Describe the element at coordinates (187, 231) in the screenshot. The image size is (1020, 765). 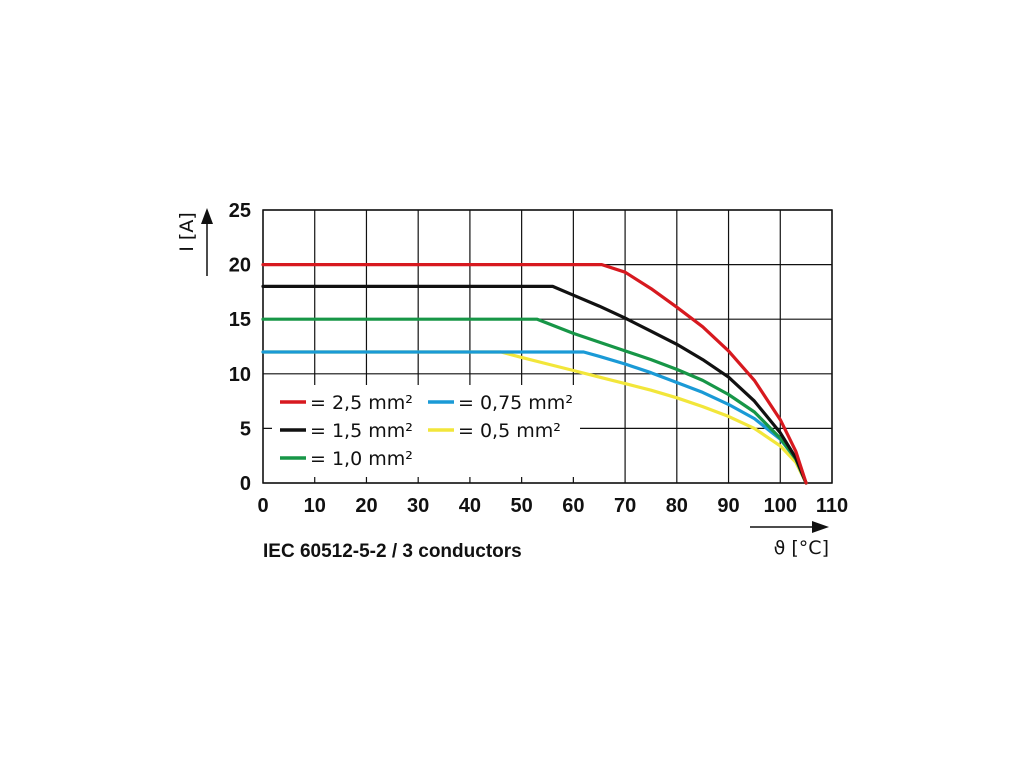
I see `y-axis-label: I [A]` at that location.